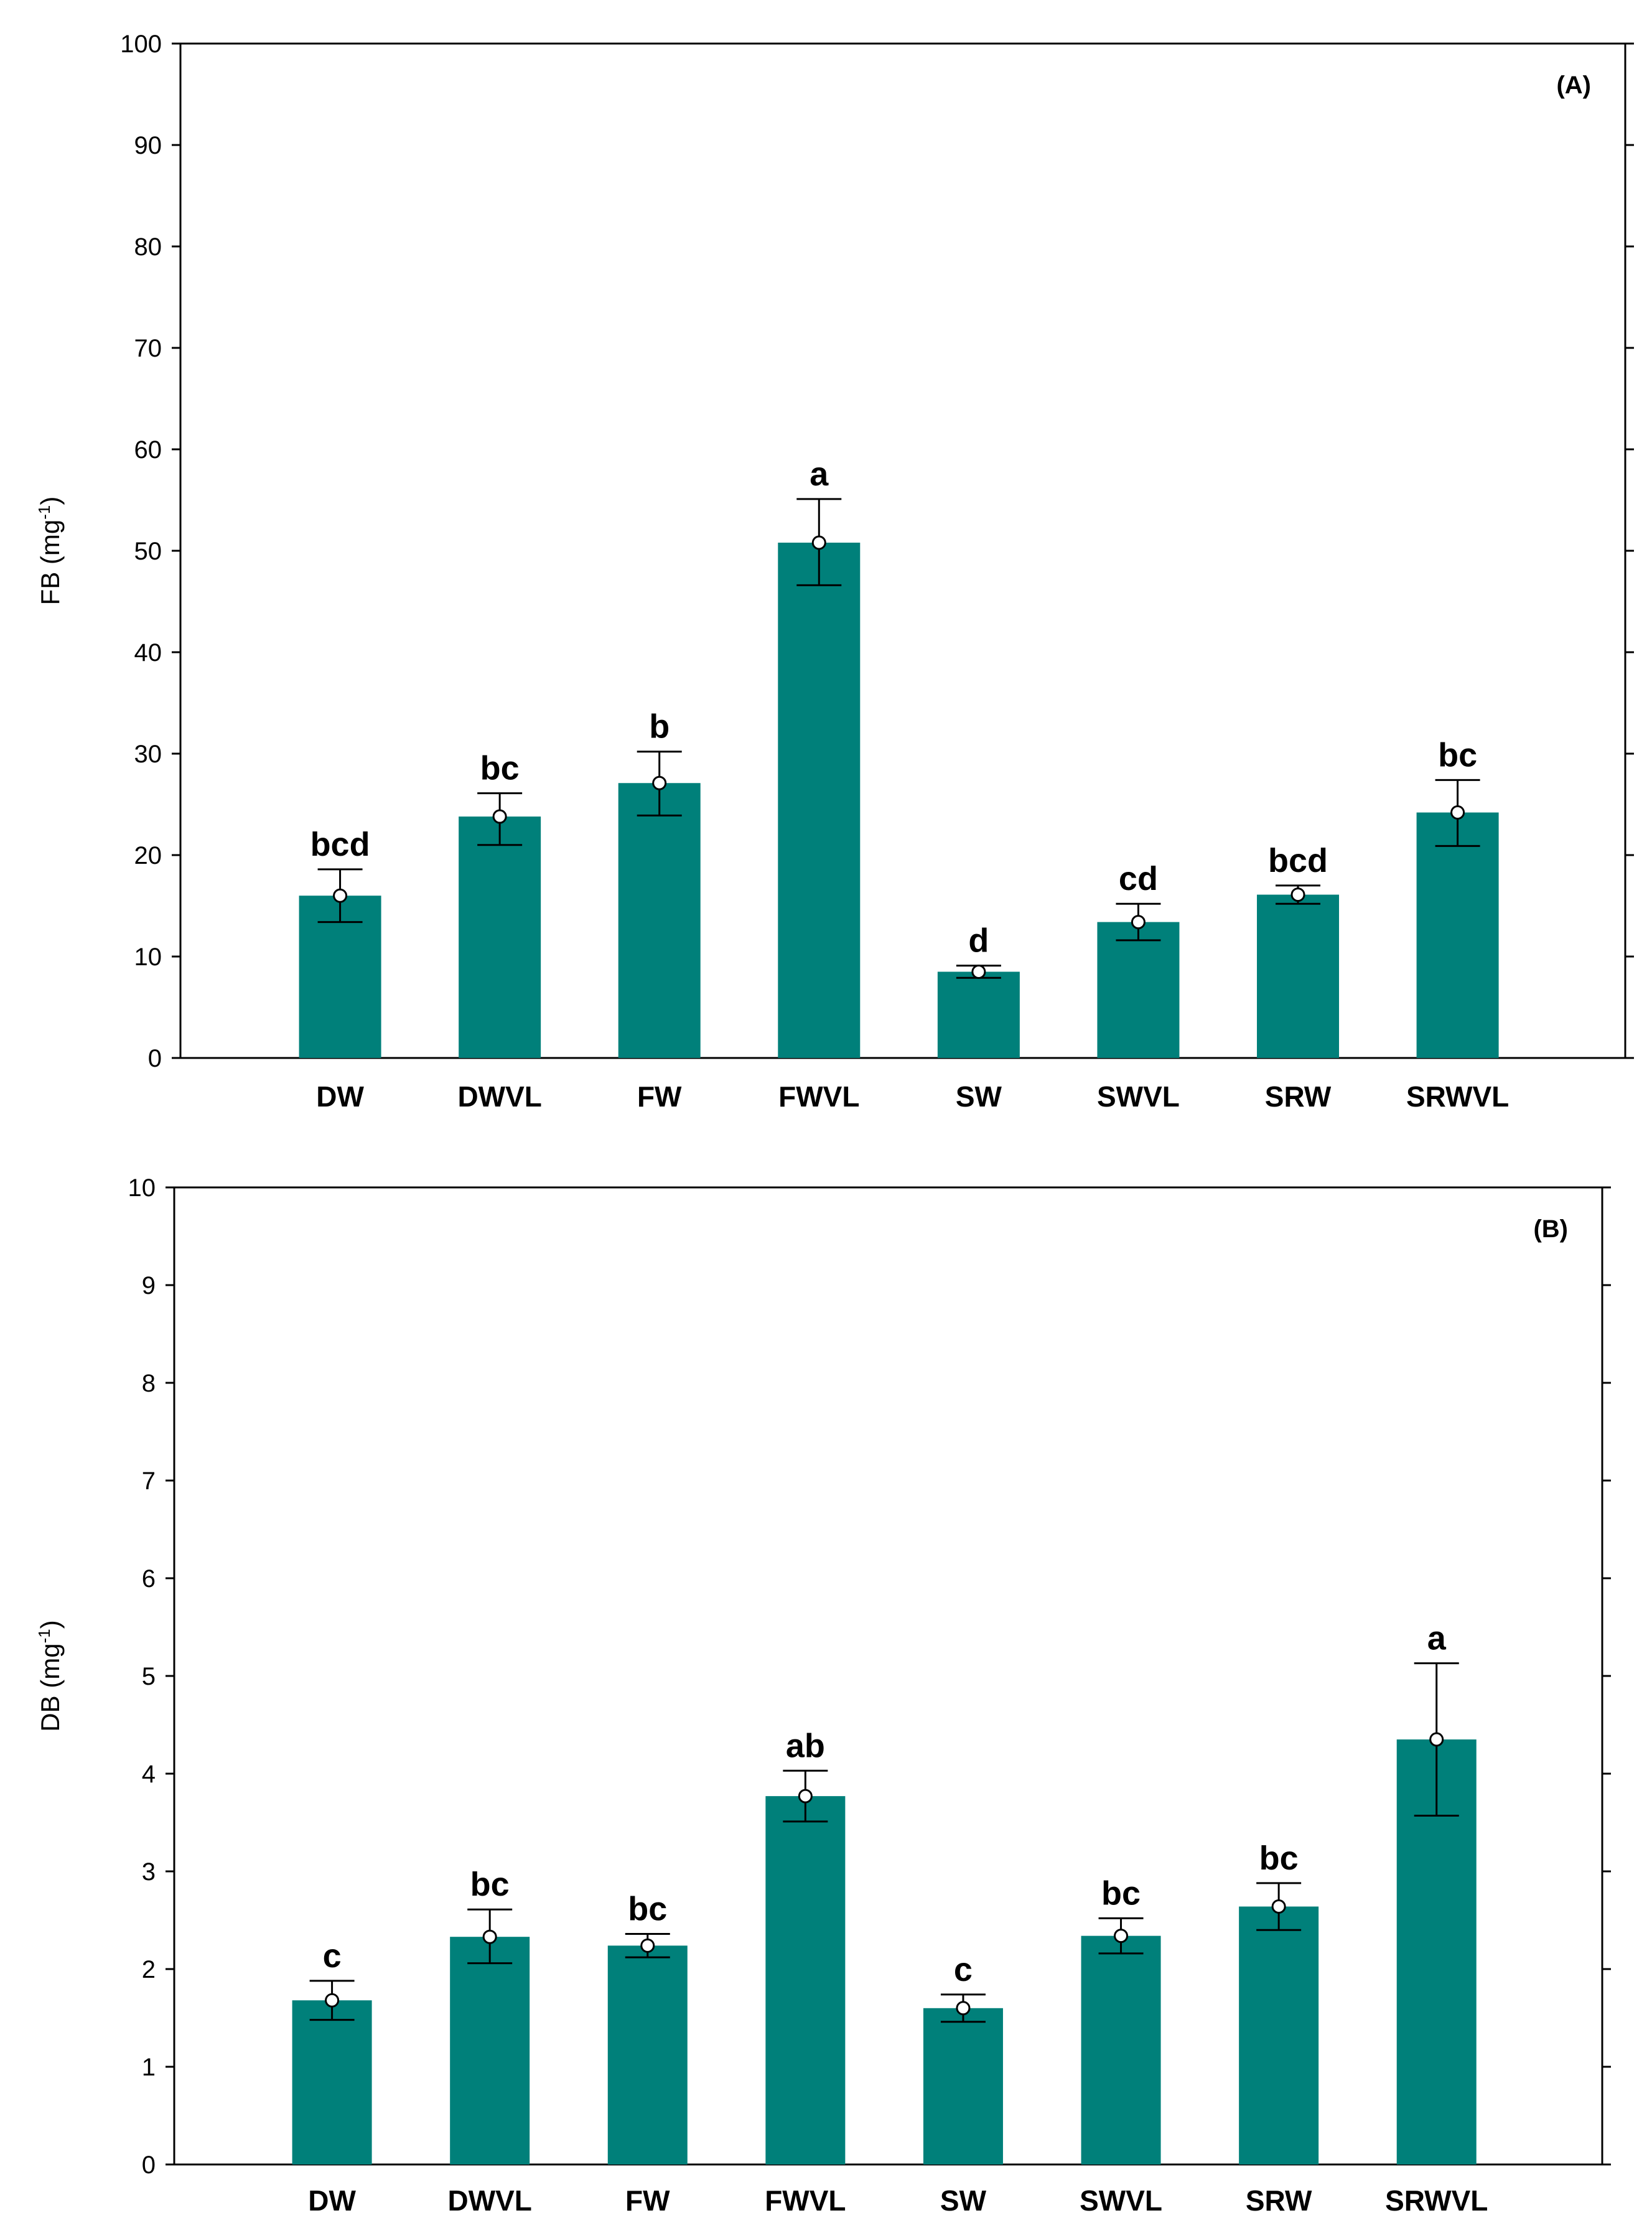 This screenshot has height=2218, width=1652. What do you see at coordinates (149, 1285) in the screenshot?
I see `y-tick-label: 9` at bounding box center [149, 1285].